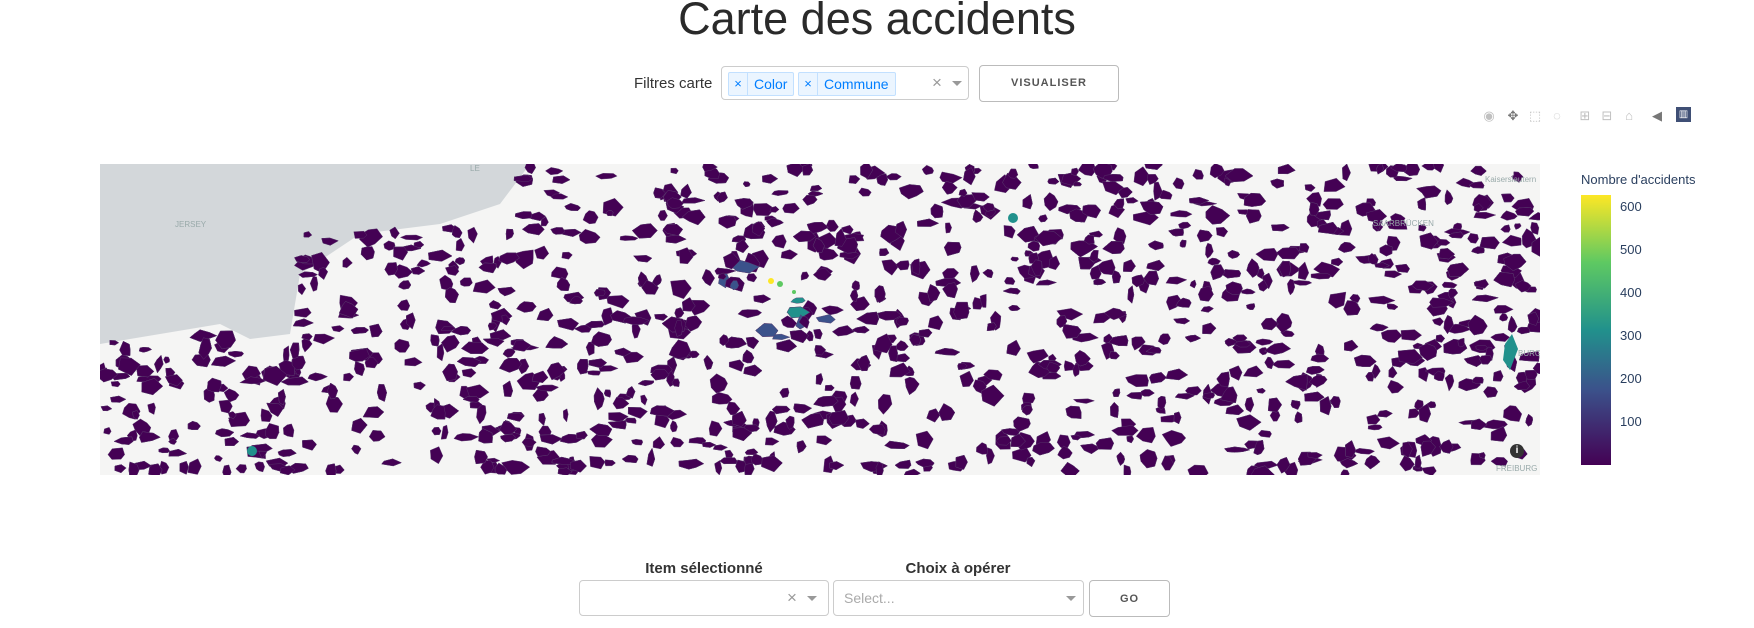  I want to click on visualize-button: VISUALISER, so click(1049, 83).